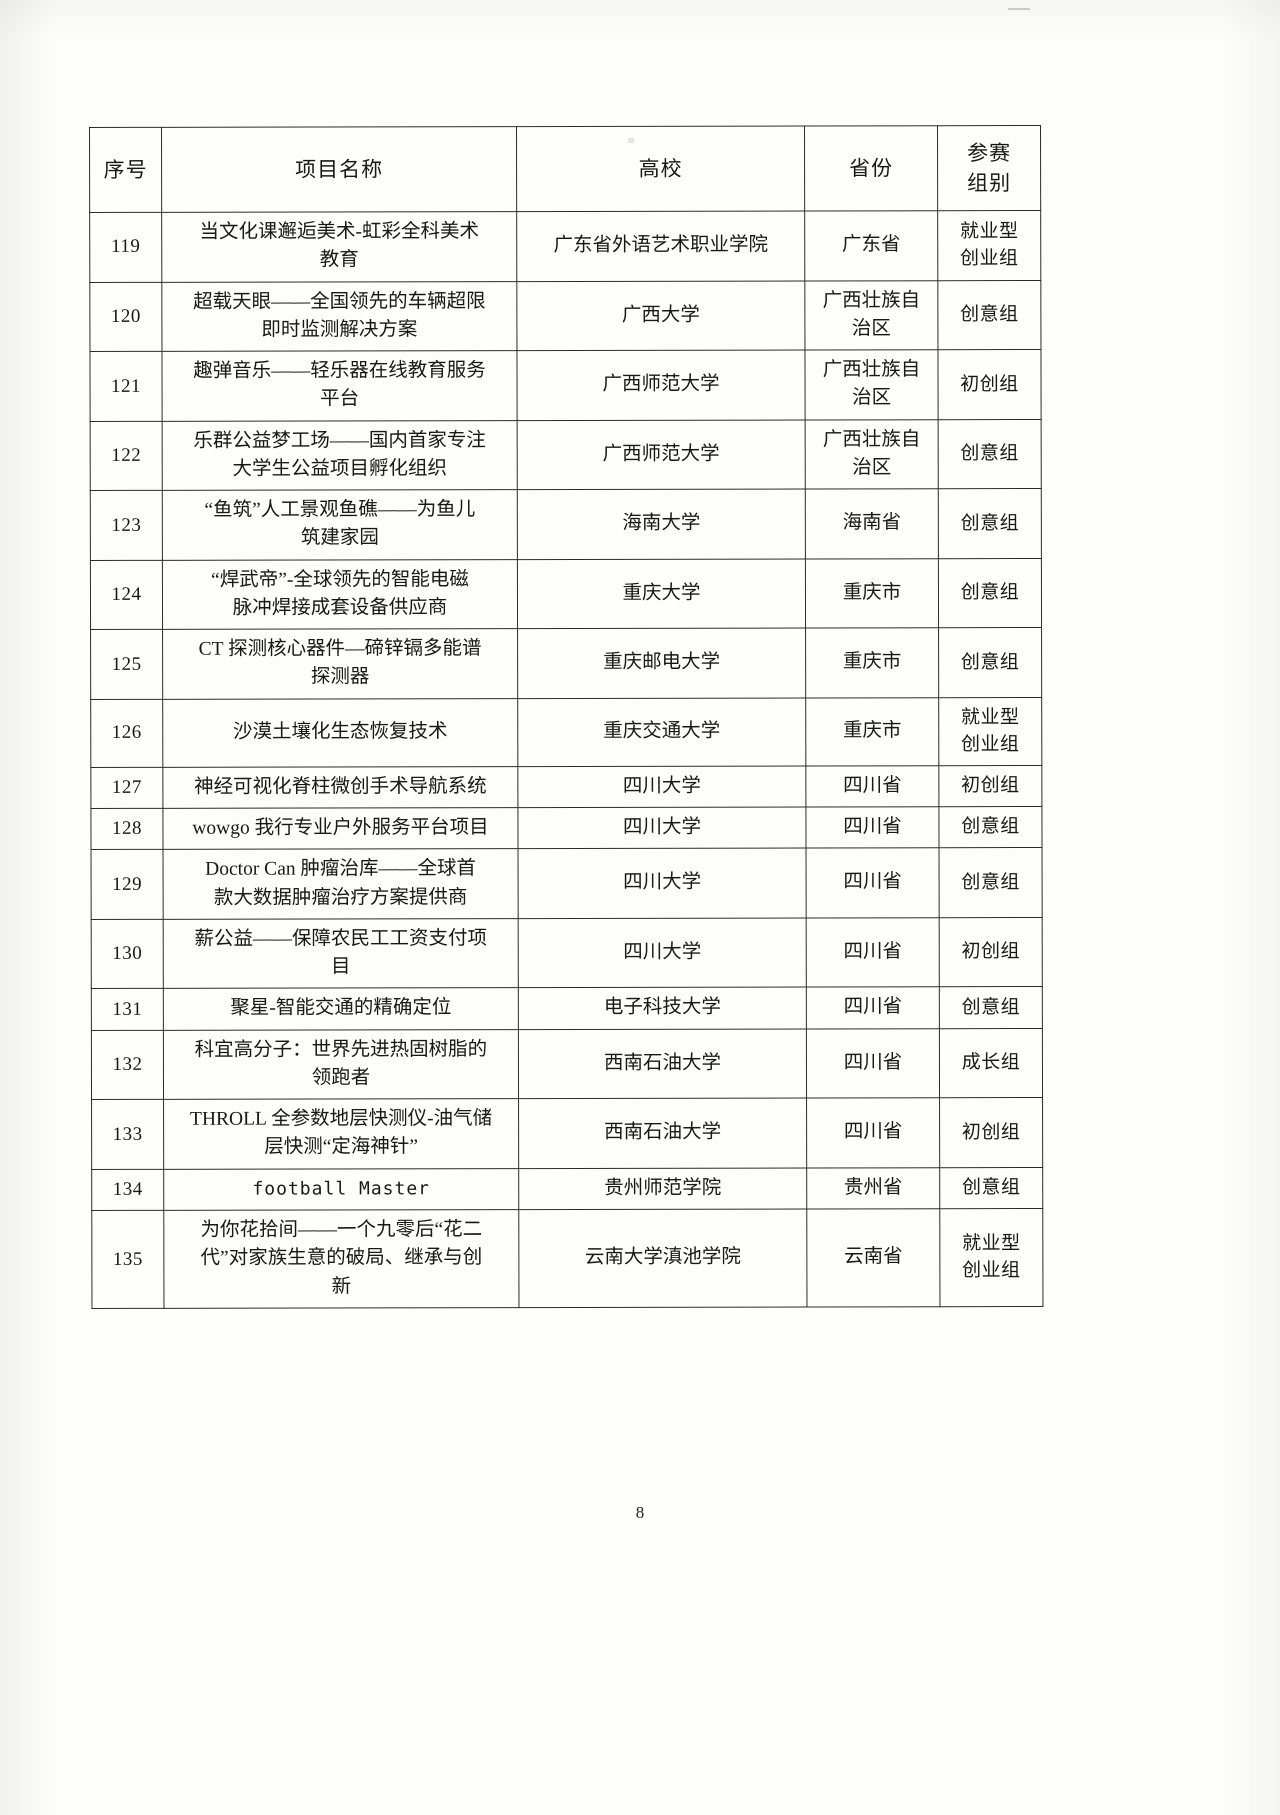 The height and width of the screenshot is (1815, 1280). What do you see at coordinates (640, 1512) in the screenshot?
I see `page-number: 8` at bounding box center [640, 1512].